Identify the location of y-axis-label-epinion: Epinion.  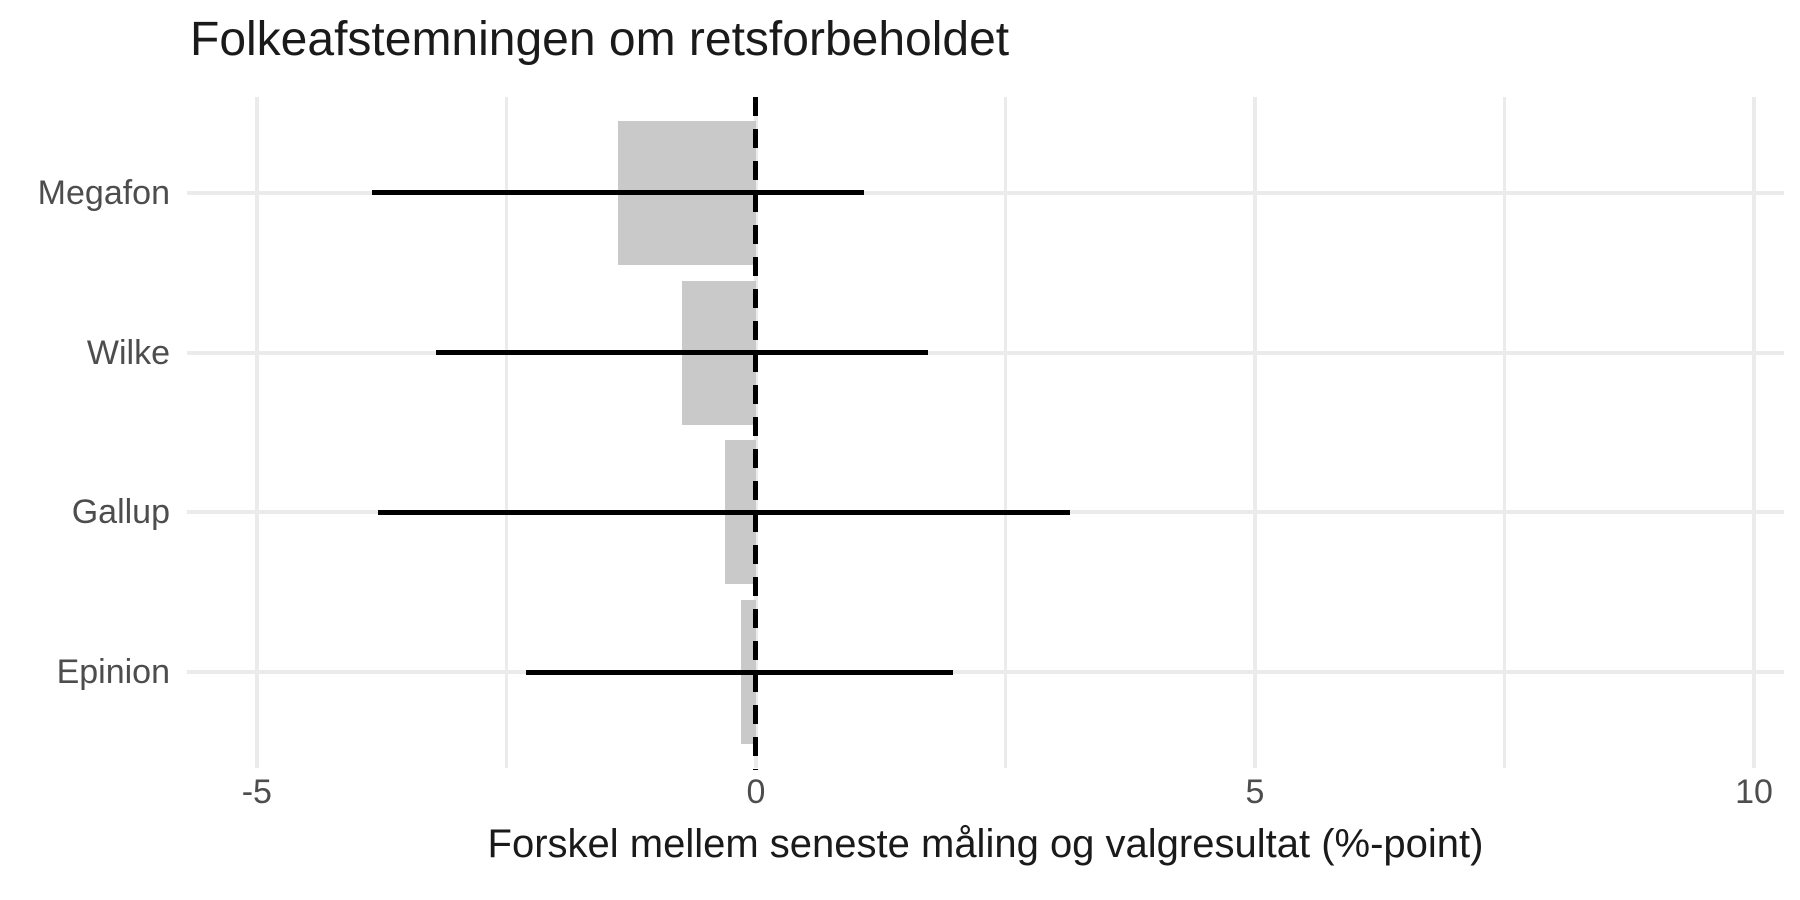
(113, 672).